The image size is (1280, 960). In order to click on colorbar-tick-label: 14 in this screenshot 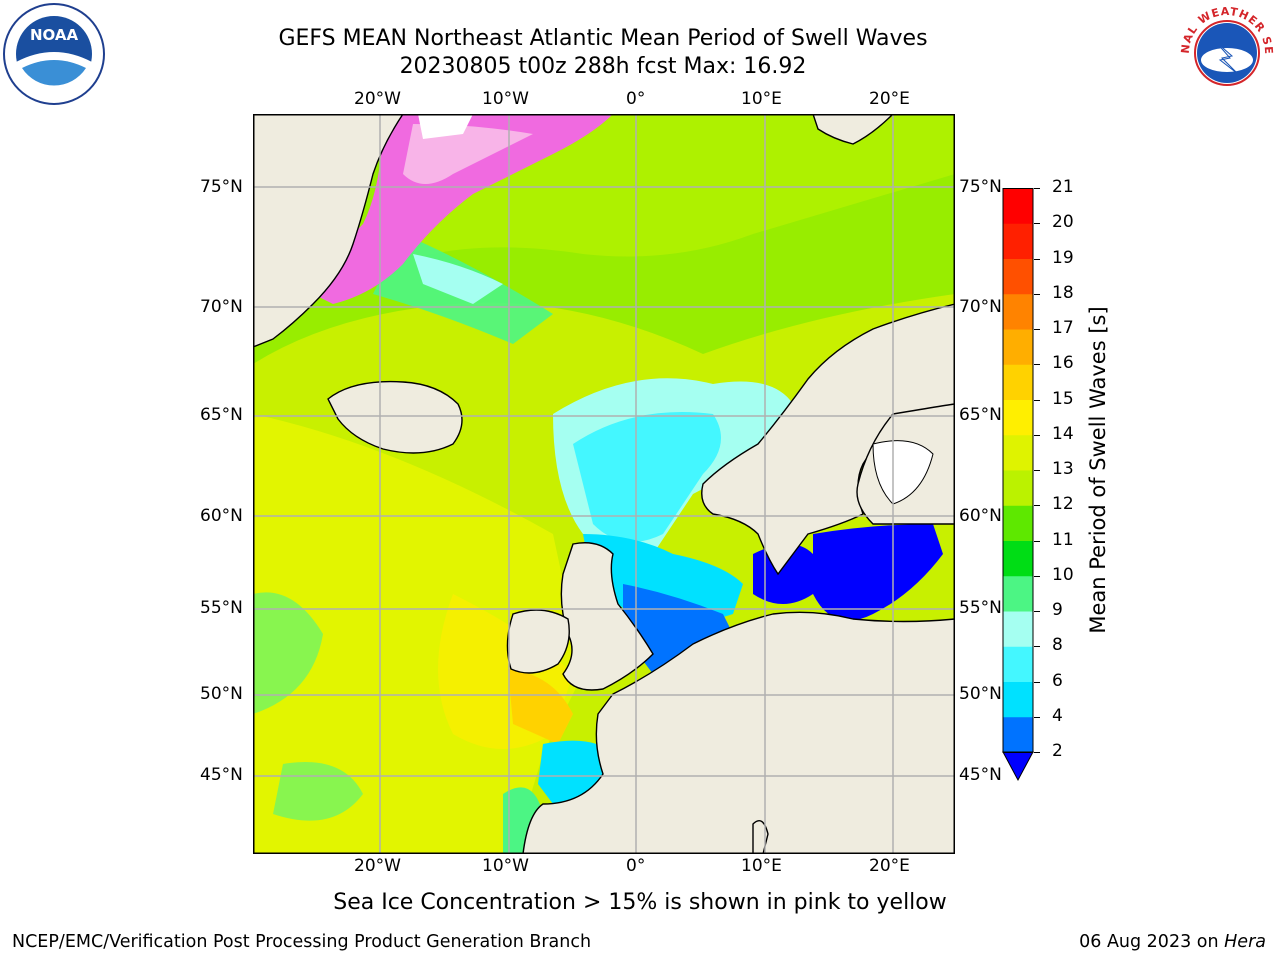, I will do `click(1063, 433)`.